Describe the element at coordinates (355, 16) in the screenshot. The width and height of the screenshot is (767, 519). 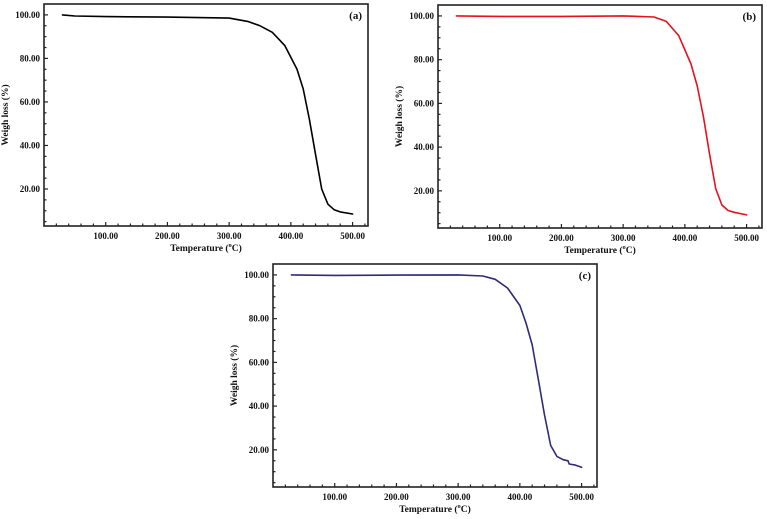
I see `panel-label: (a)` at that location.